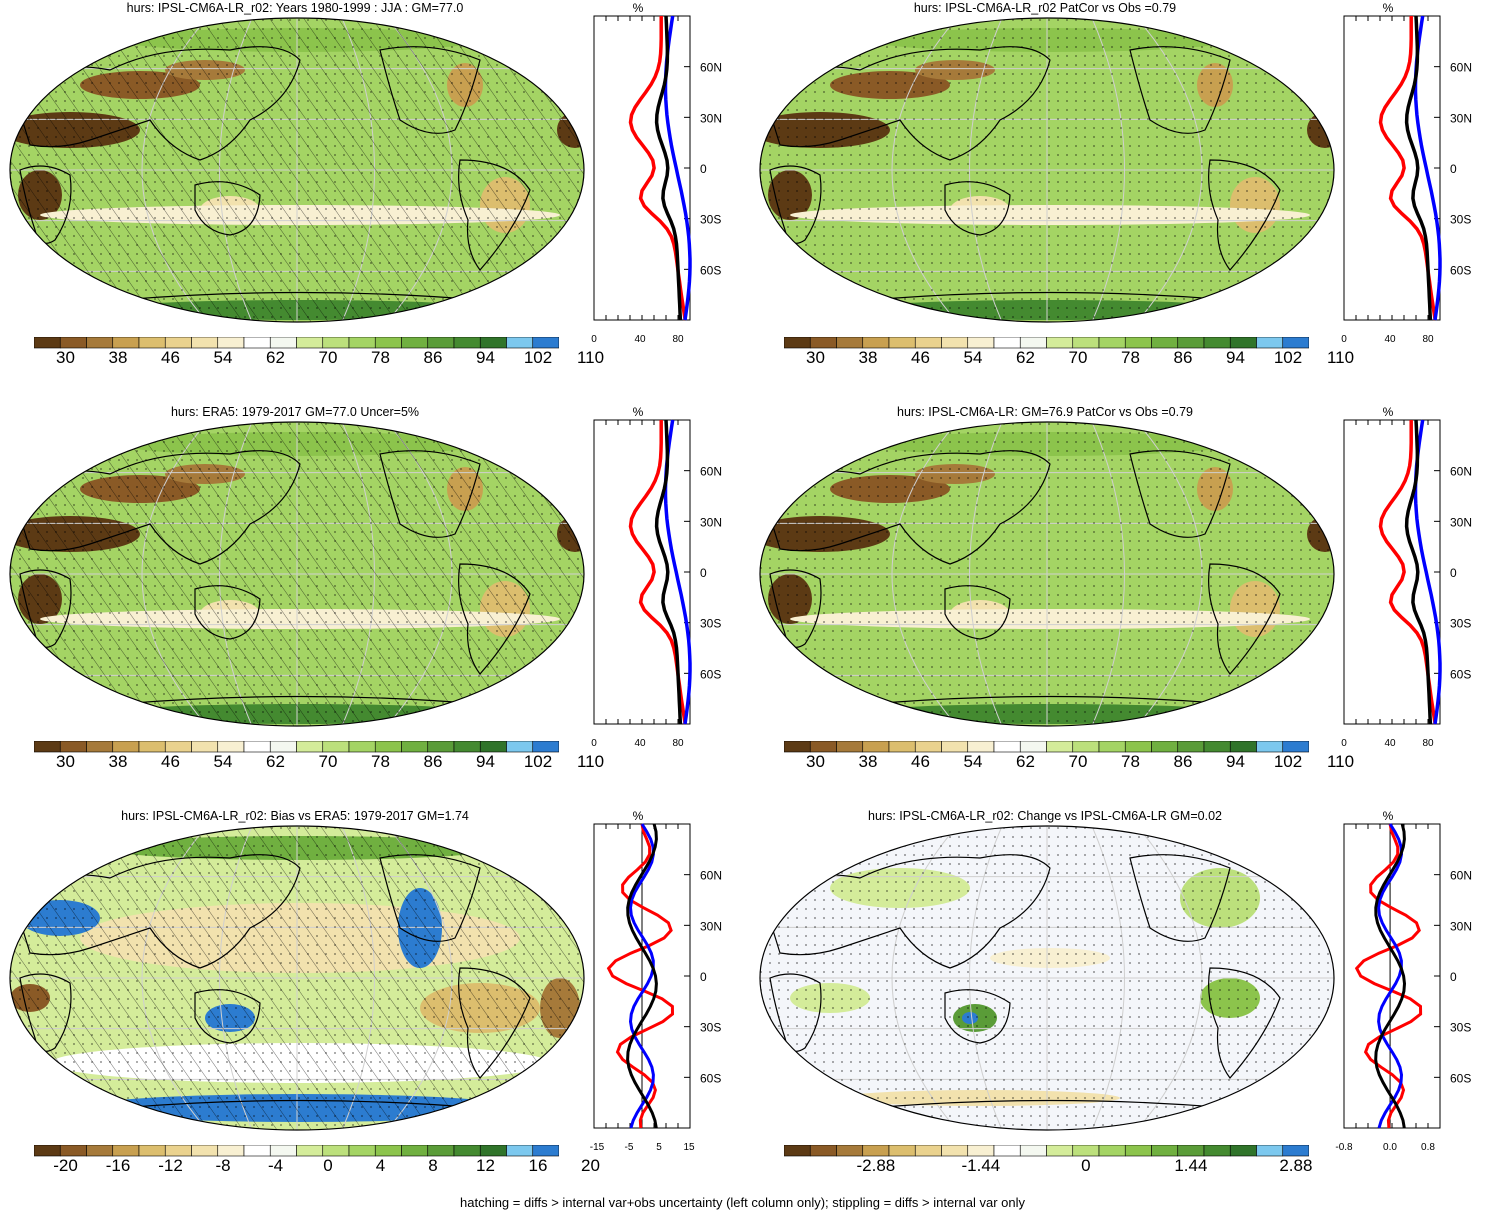 The width and height of the screenshot is (1485, 1212). I want to click on colorbar-label: 1.44, so click(1191, 1165).